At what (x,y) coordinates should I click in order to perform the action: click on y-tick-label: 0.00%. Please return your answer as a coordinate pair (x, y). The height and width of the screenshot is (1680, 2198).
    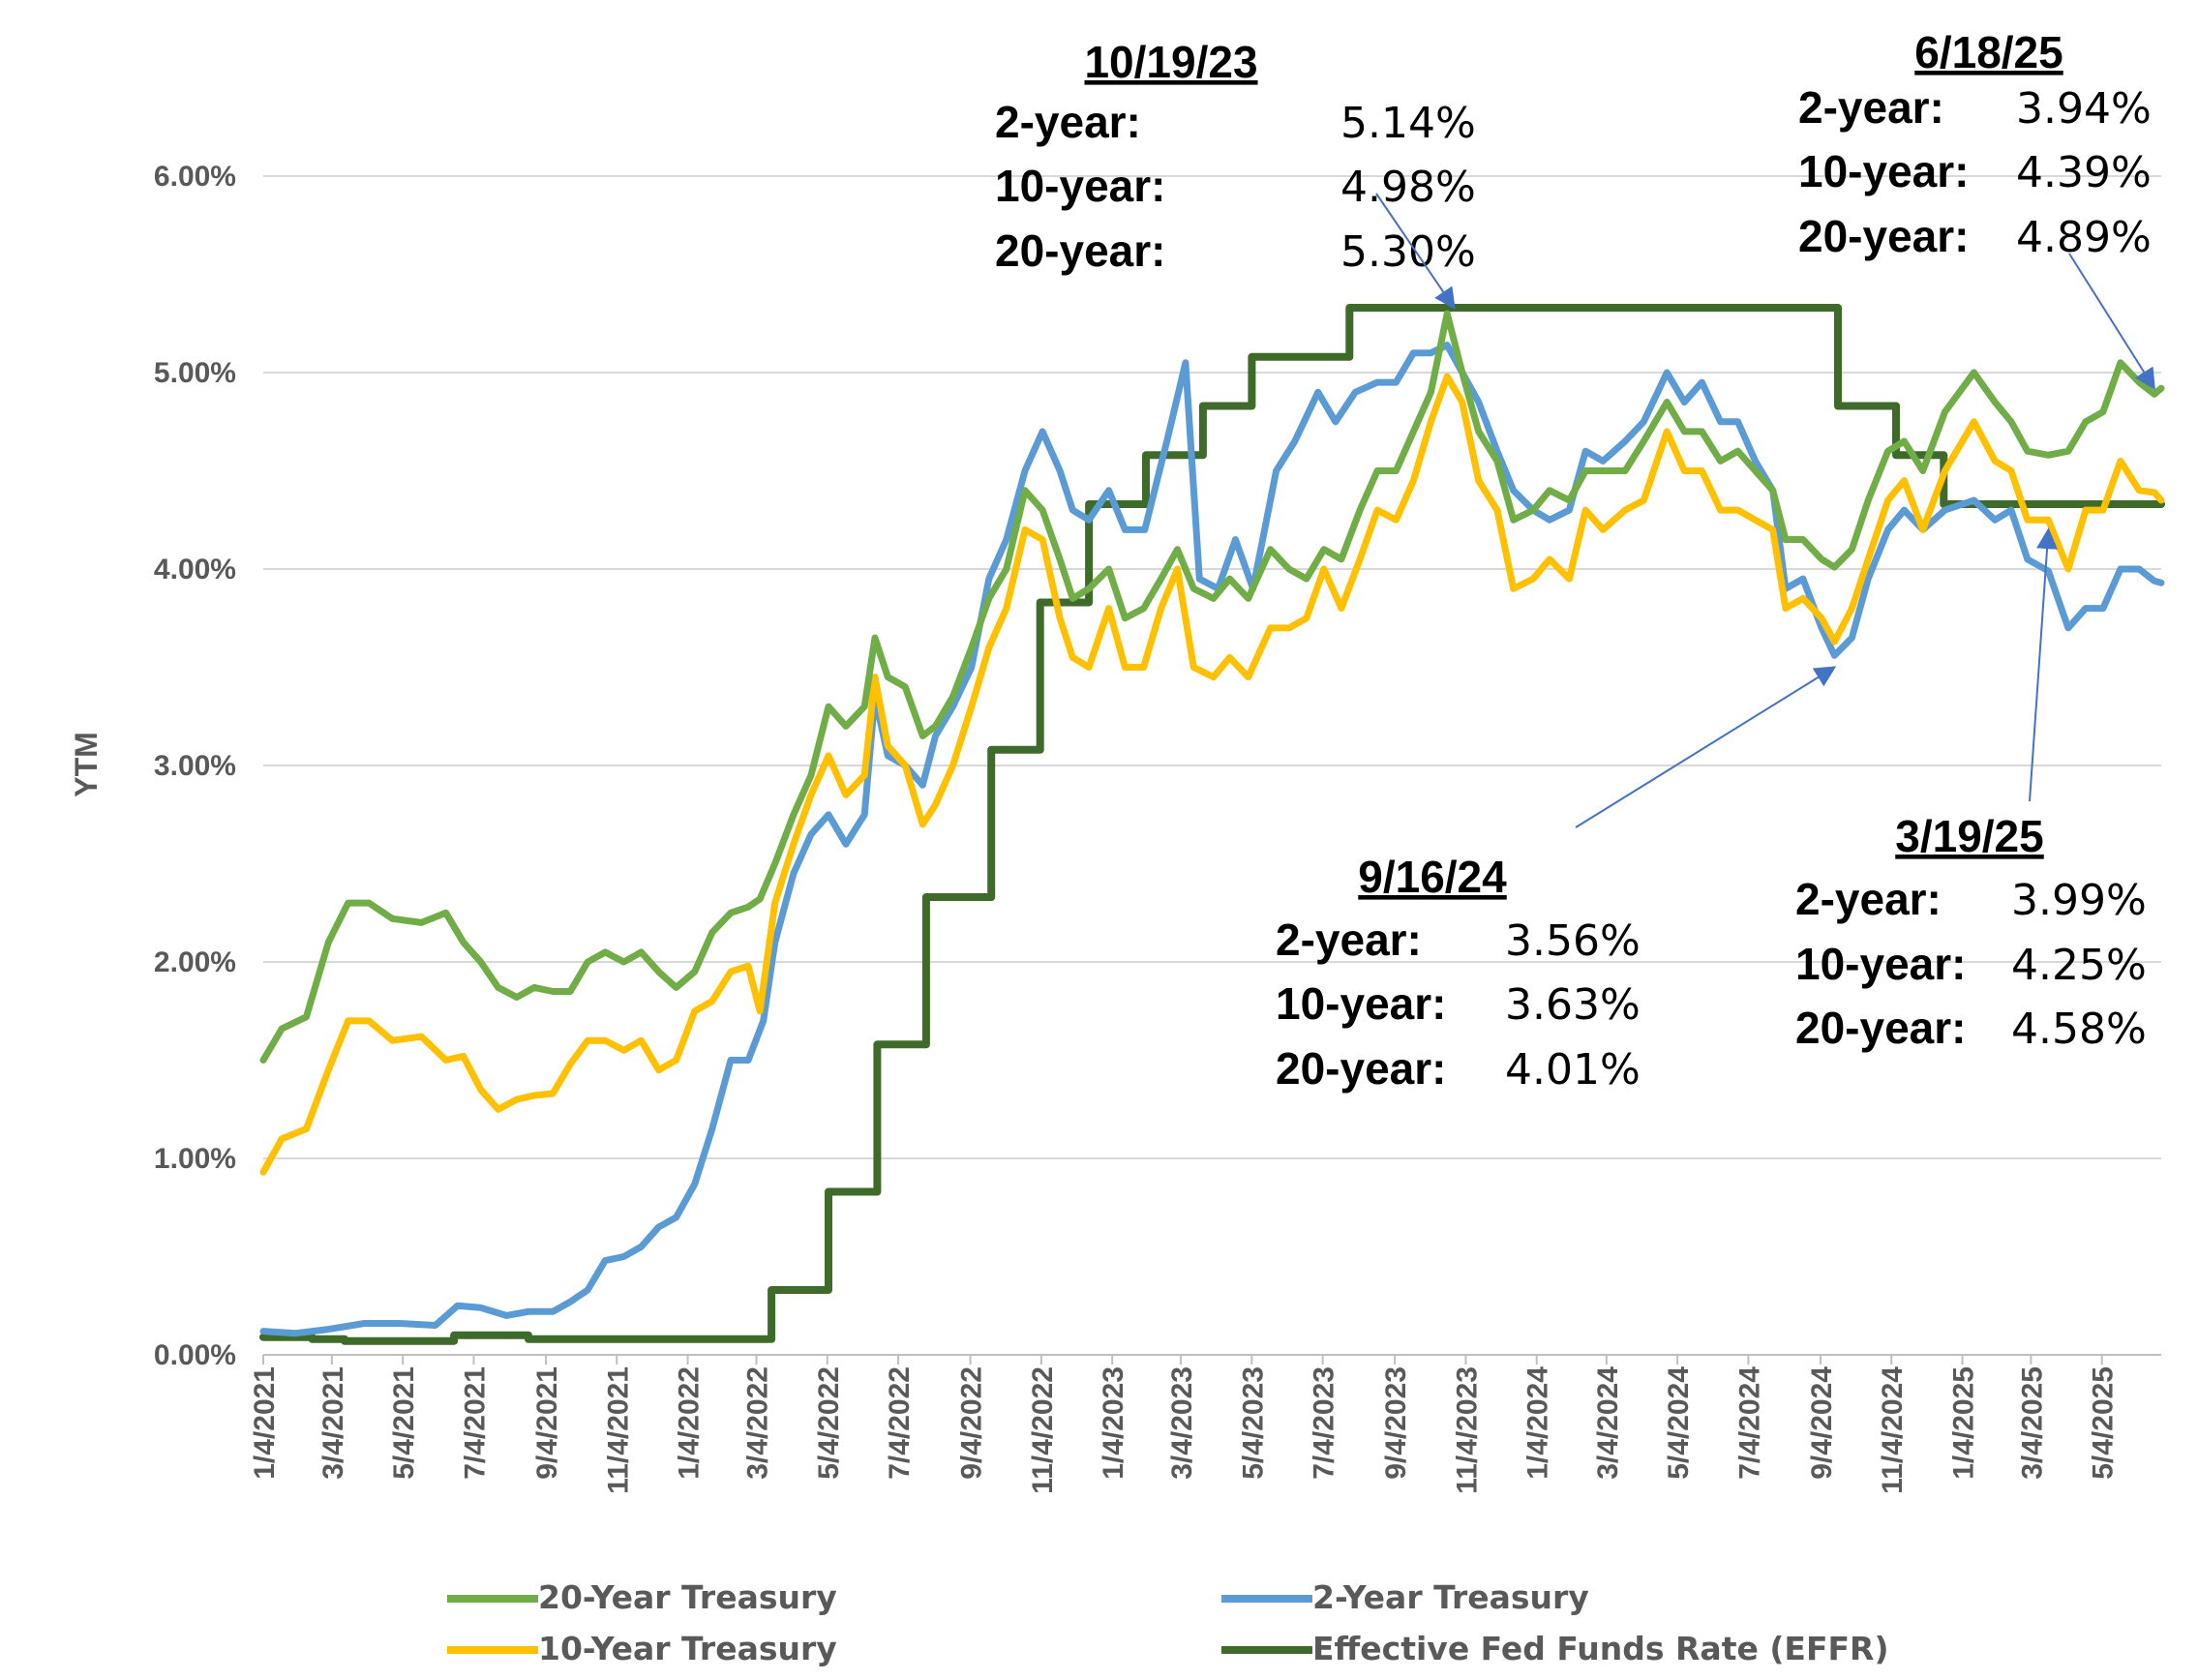
    Looking at the image, I should click on (195, 1355).